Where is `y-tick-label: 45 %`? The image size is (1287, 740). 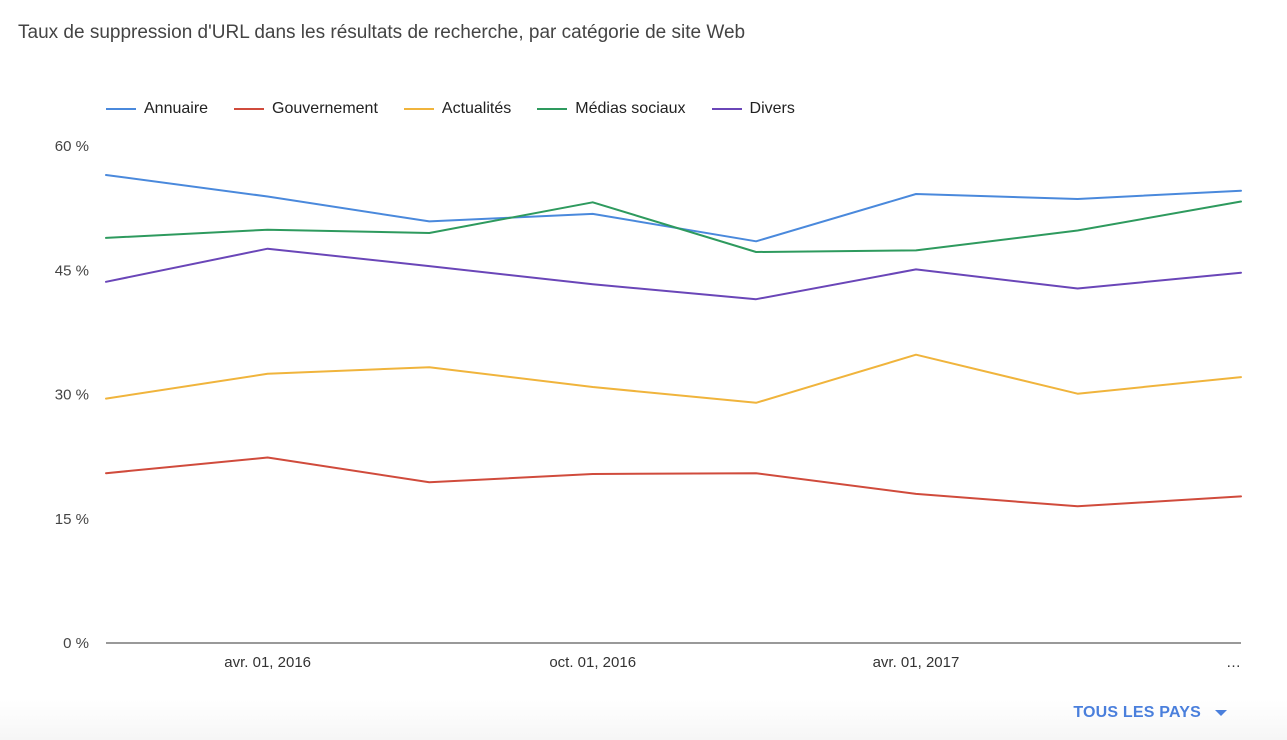
y-tick-label: 45 % is located at coordinates (72, 270).